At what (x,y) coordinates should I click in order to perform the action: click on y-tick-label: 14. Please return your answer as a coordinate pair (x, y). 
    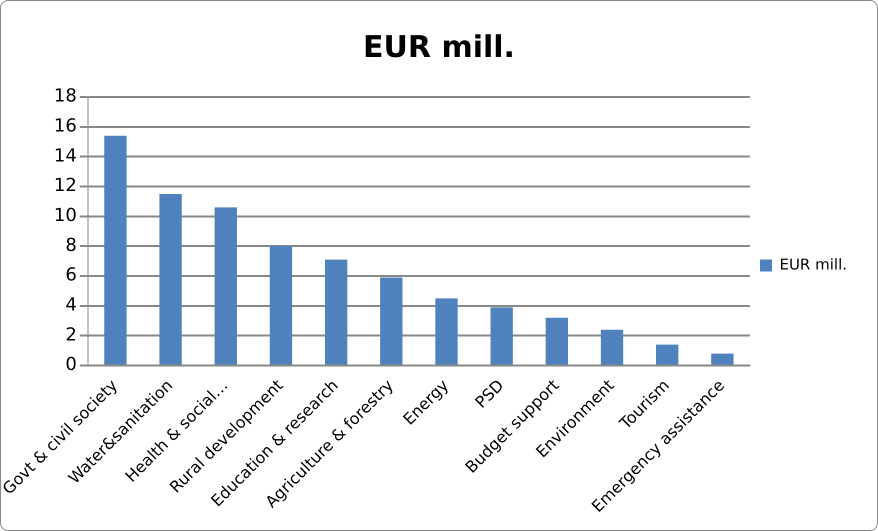
    Looking at the image, I should click on (65, 155).